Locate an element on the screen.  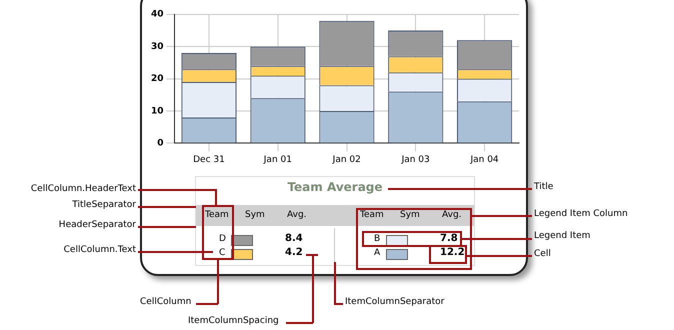
text: Title is located at coordinates (544, 187).